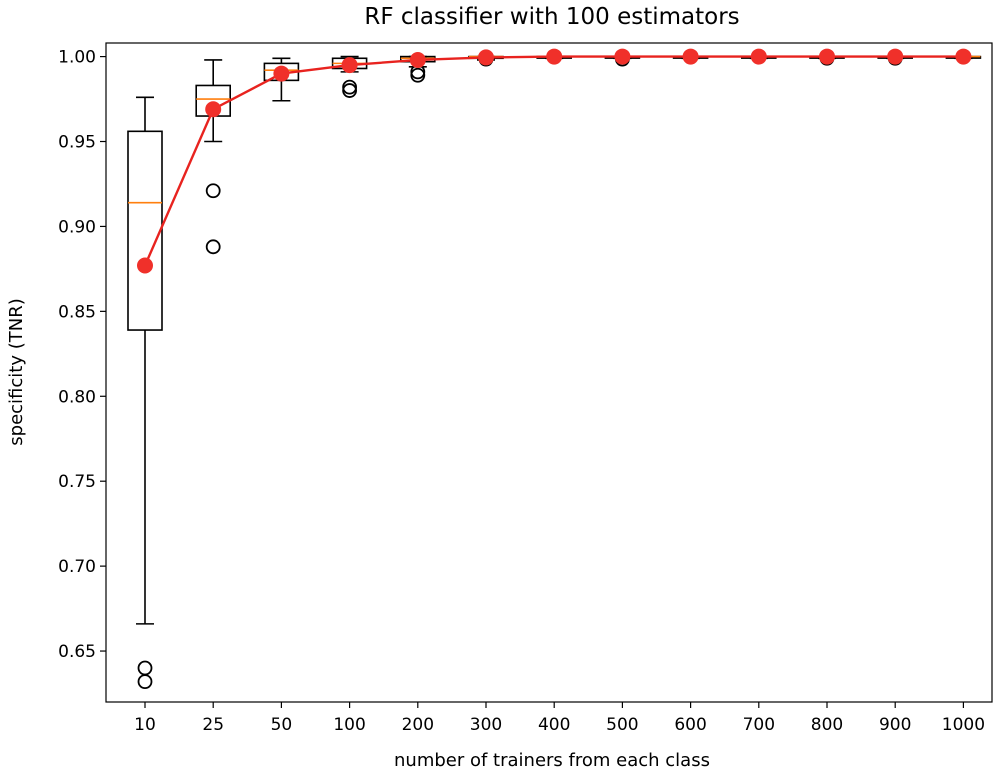 This screenshot has height=774, width=1000. What do you see at coordinates (282, 725) in the screenshot?
I see `x-tick-label: 50` at bounding box center [282, 725].